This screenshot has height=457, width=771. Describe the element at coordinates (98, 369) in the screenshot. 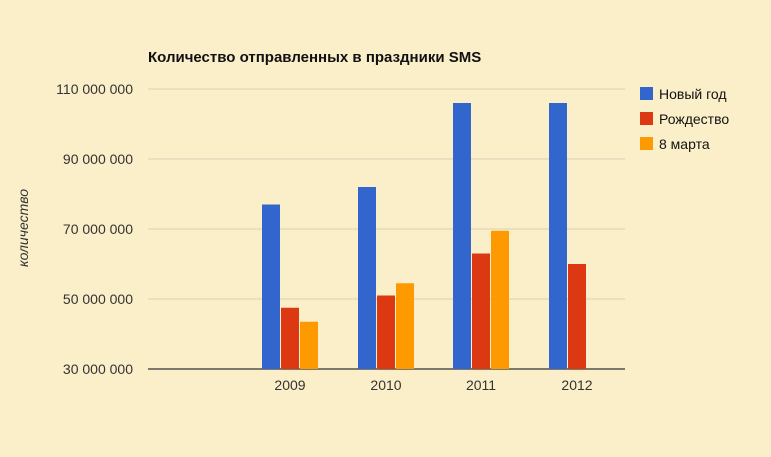

I see `y-tick-label: 30 000 000` at that location.